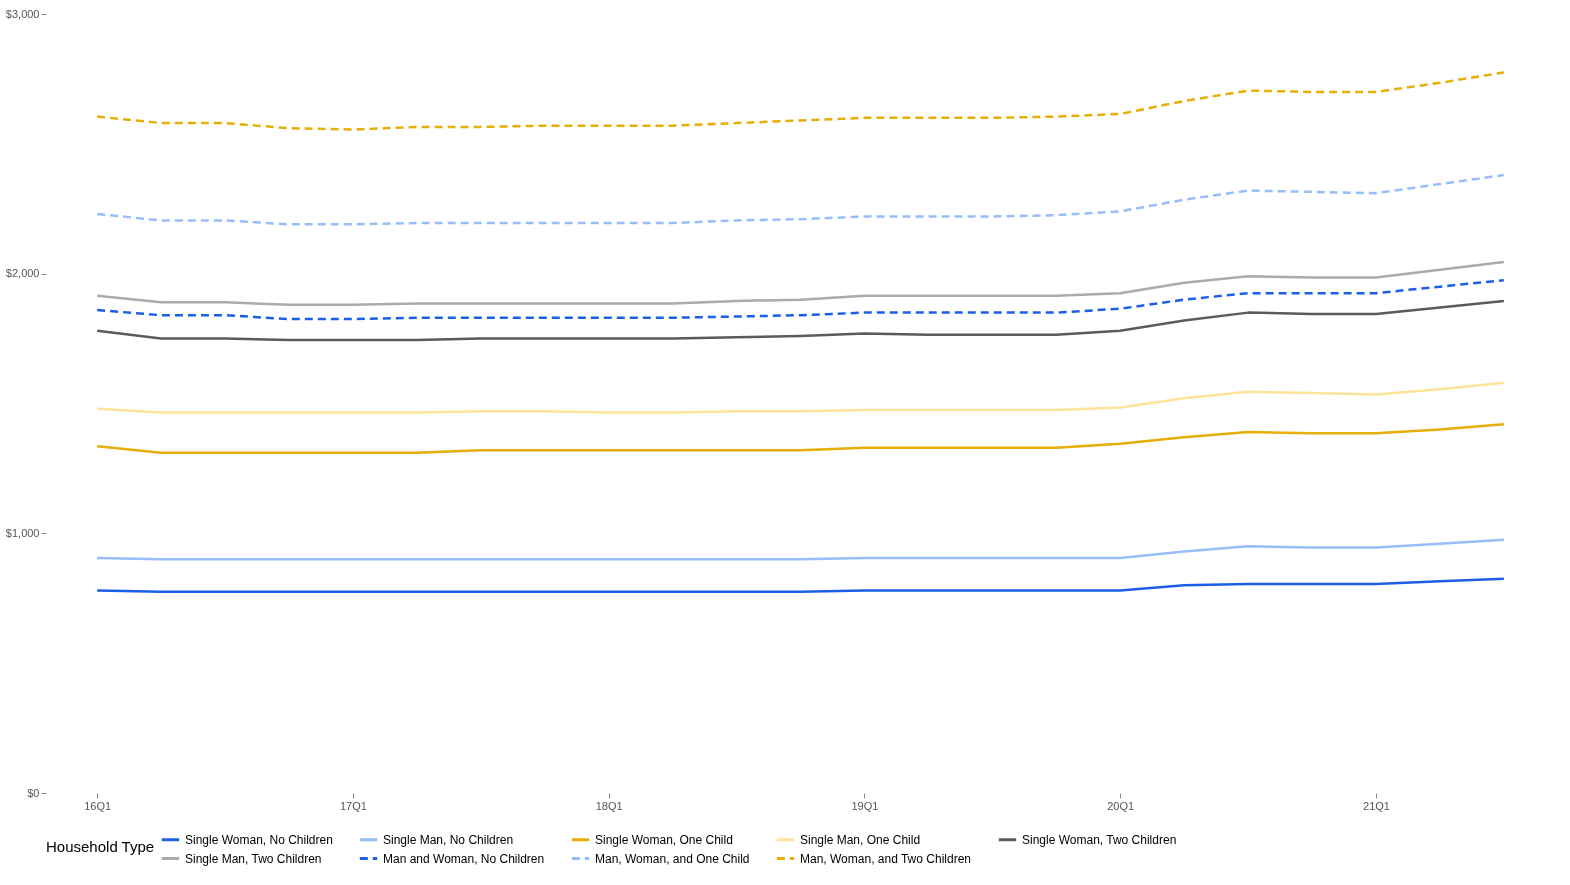 The image size is (1570, 885). I want to click on y-tick-label: $1,000, so click(22, 532).